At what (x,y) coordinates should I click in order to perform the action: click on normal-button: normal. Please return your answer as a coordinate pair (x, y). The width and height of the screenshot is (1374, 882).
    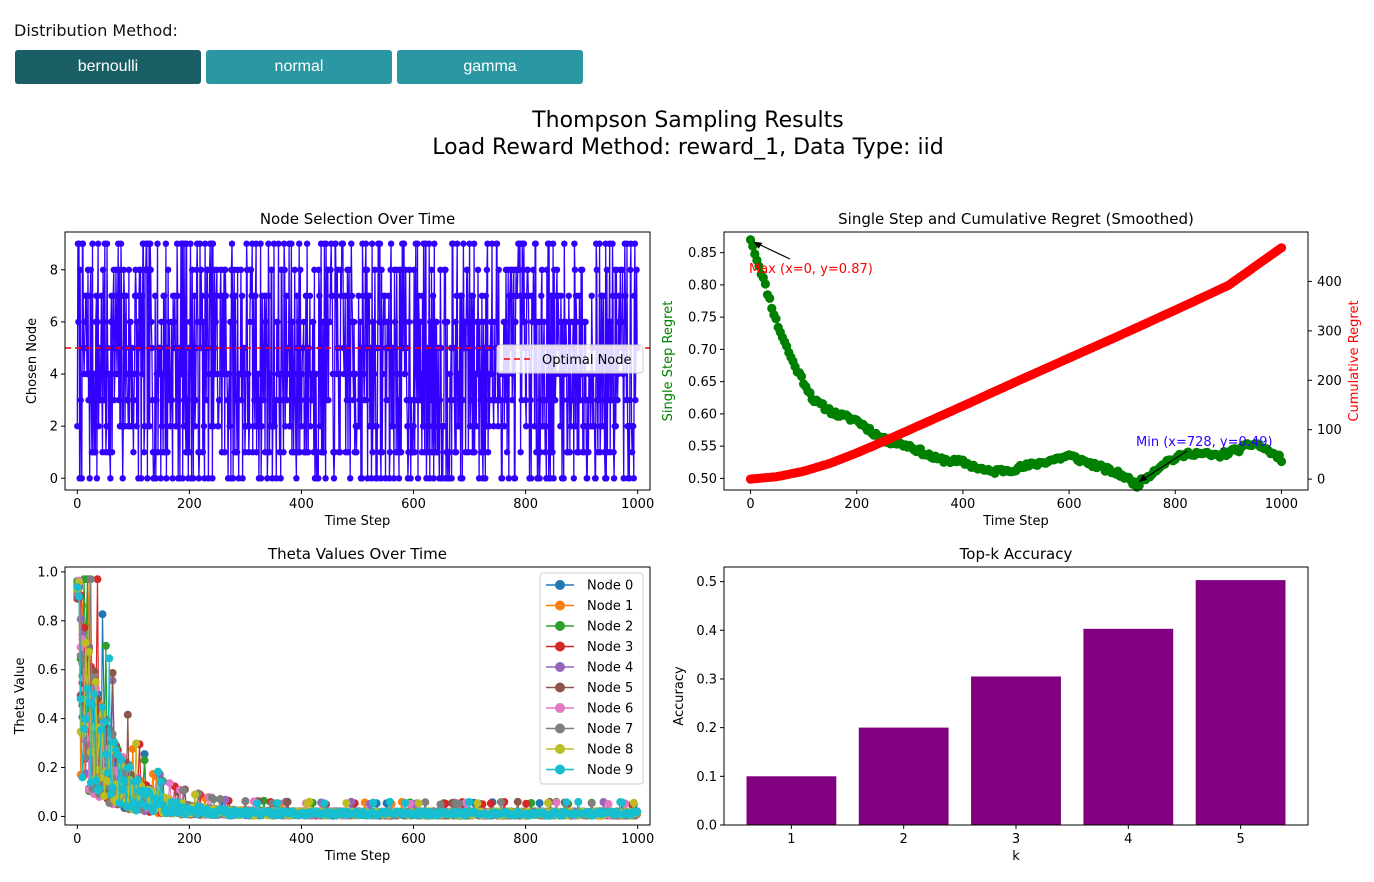
    Looking at the image, I should click on (299, 67).